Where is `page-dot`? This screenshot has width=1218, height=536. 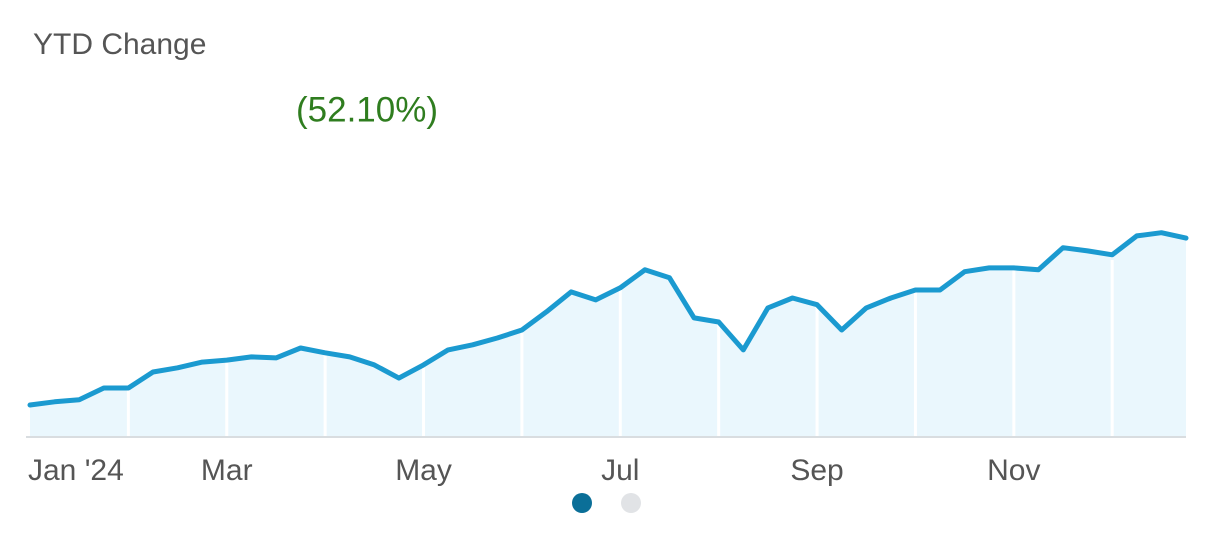 page-dot is located at coordinates (631, 503).